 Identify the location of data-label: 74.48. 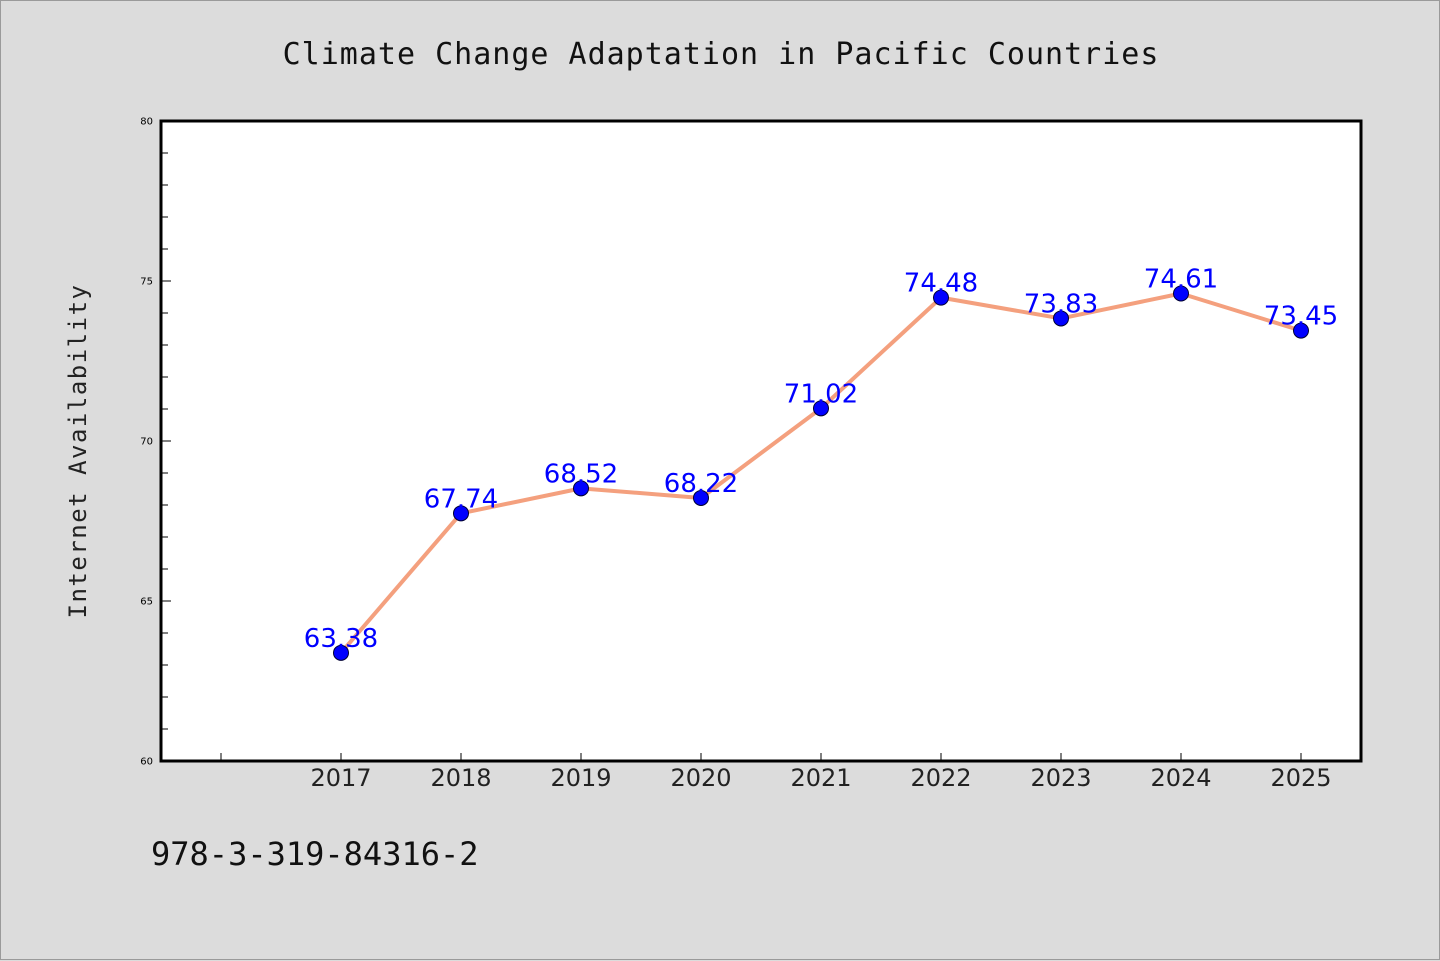
(941, 284).